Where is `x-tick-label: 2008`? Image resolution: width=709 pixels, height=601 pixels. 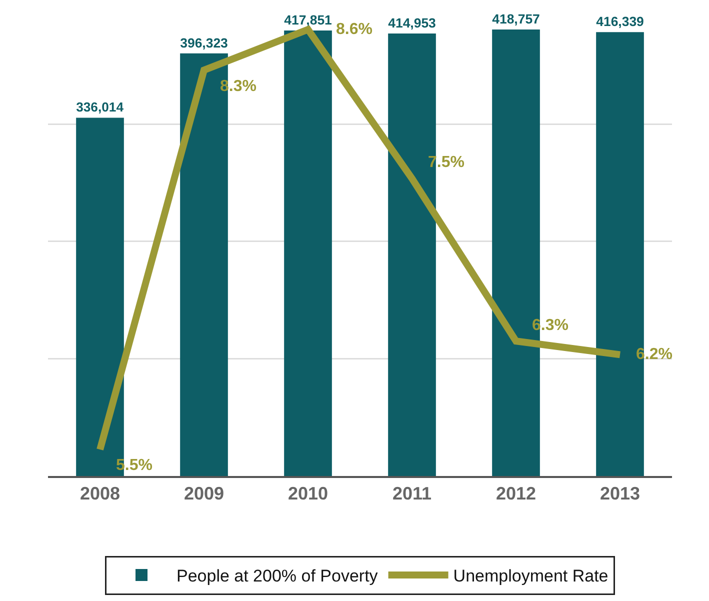
x-tick-label: 2008 is located at coordinates (100, 494).